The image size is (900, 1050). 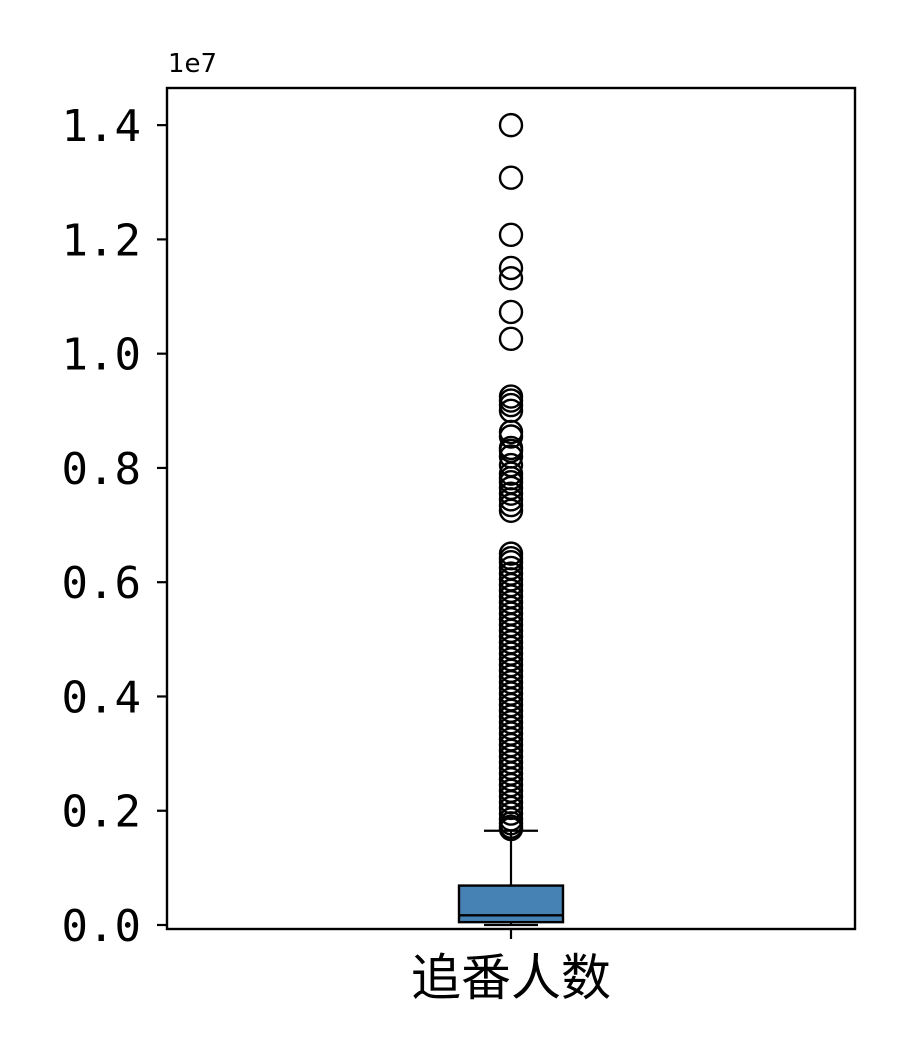 What do you see at coordinates (511, 978) in the screenshot?
I see `x-tick-label: 追番人数` at bounding box center [511, 978].